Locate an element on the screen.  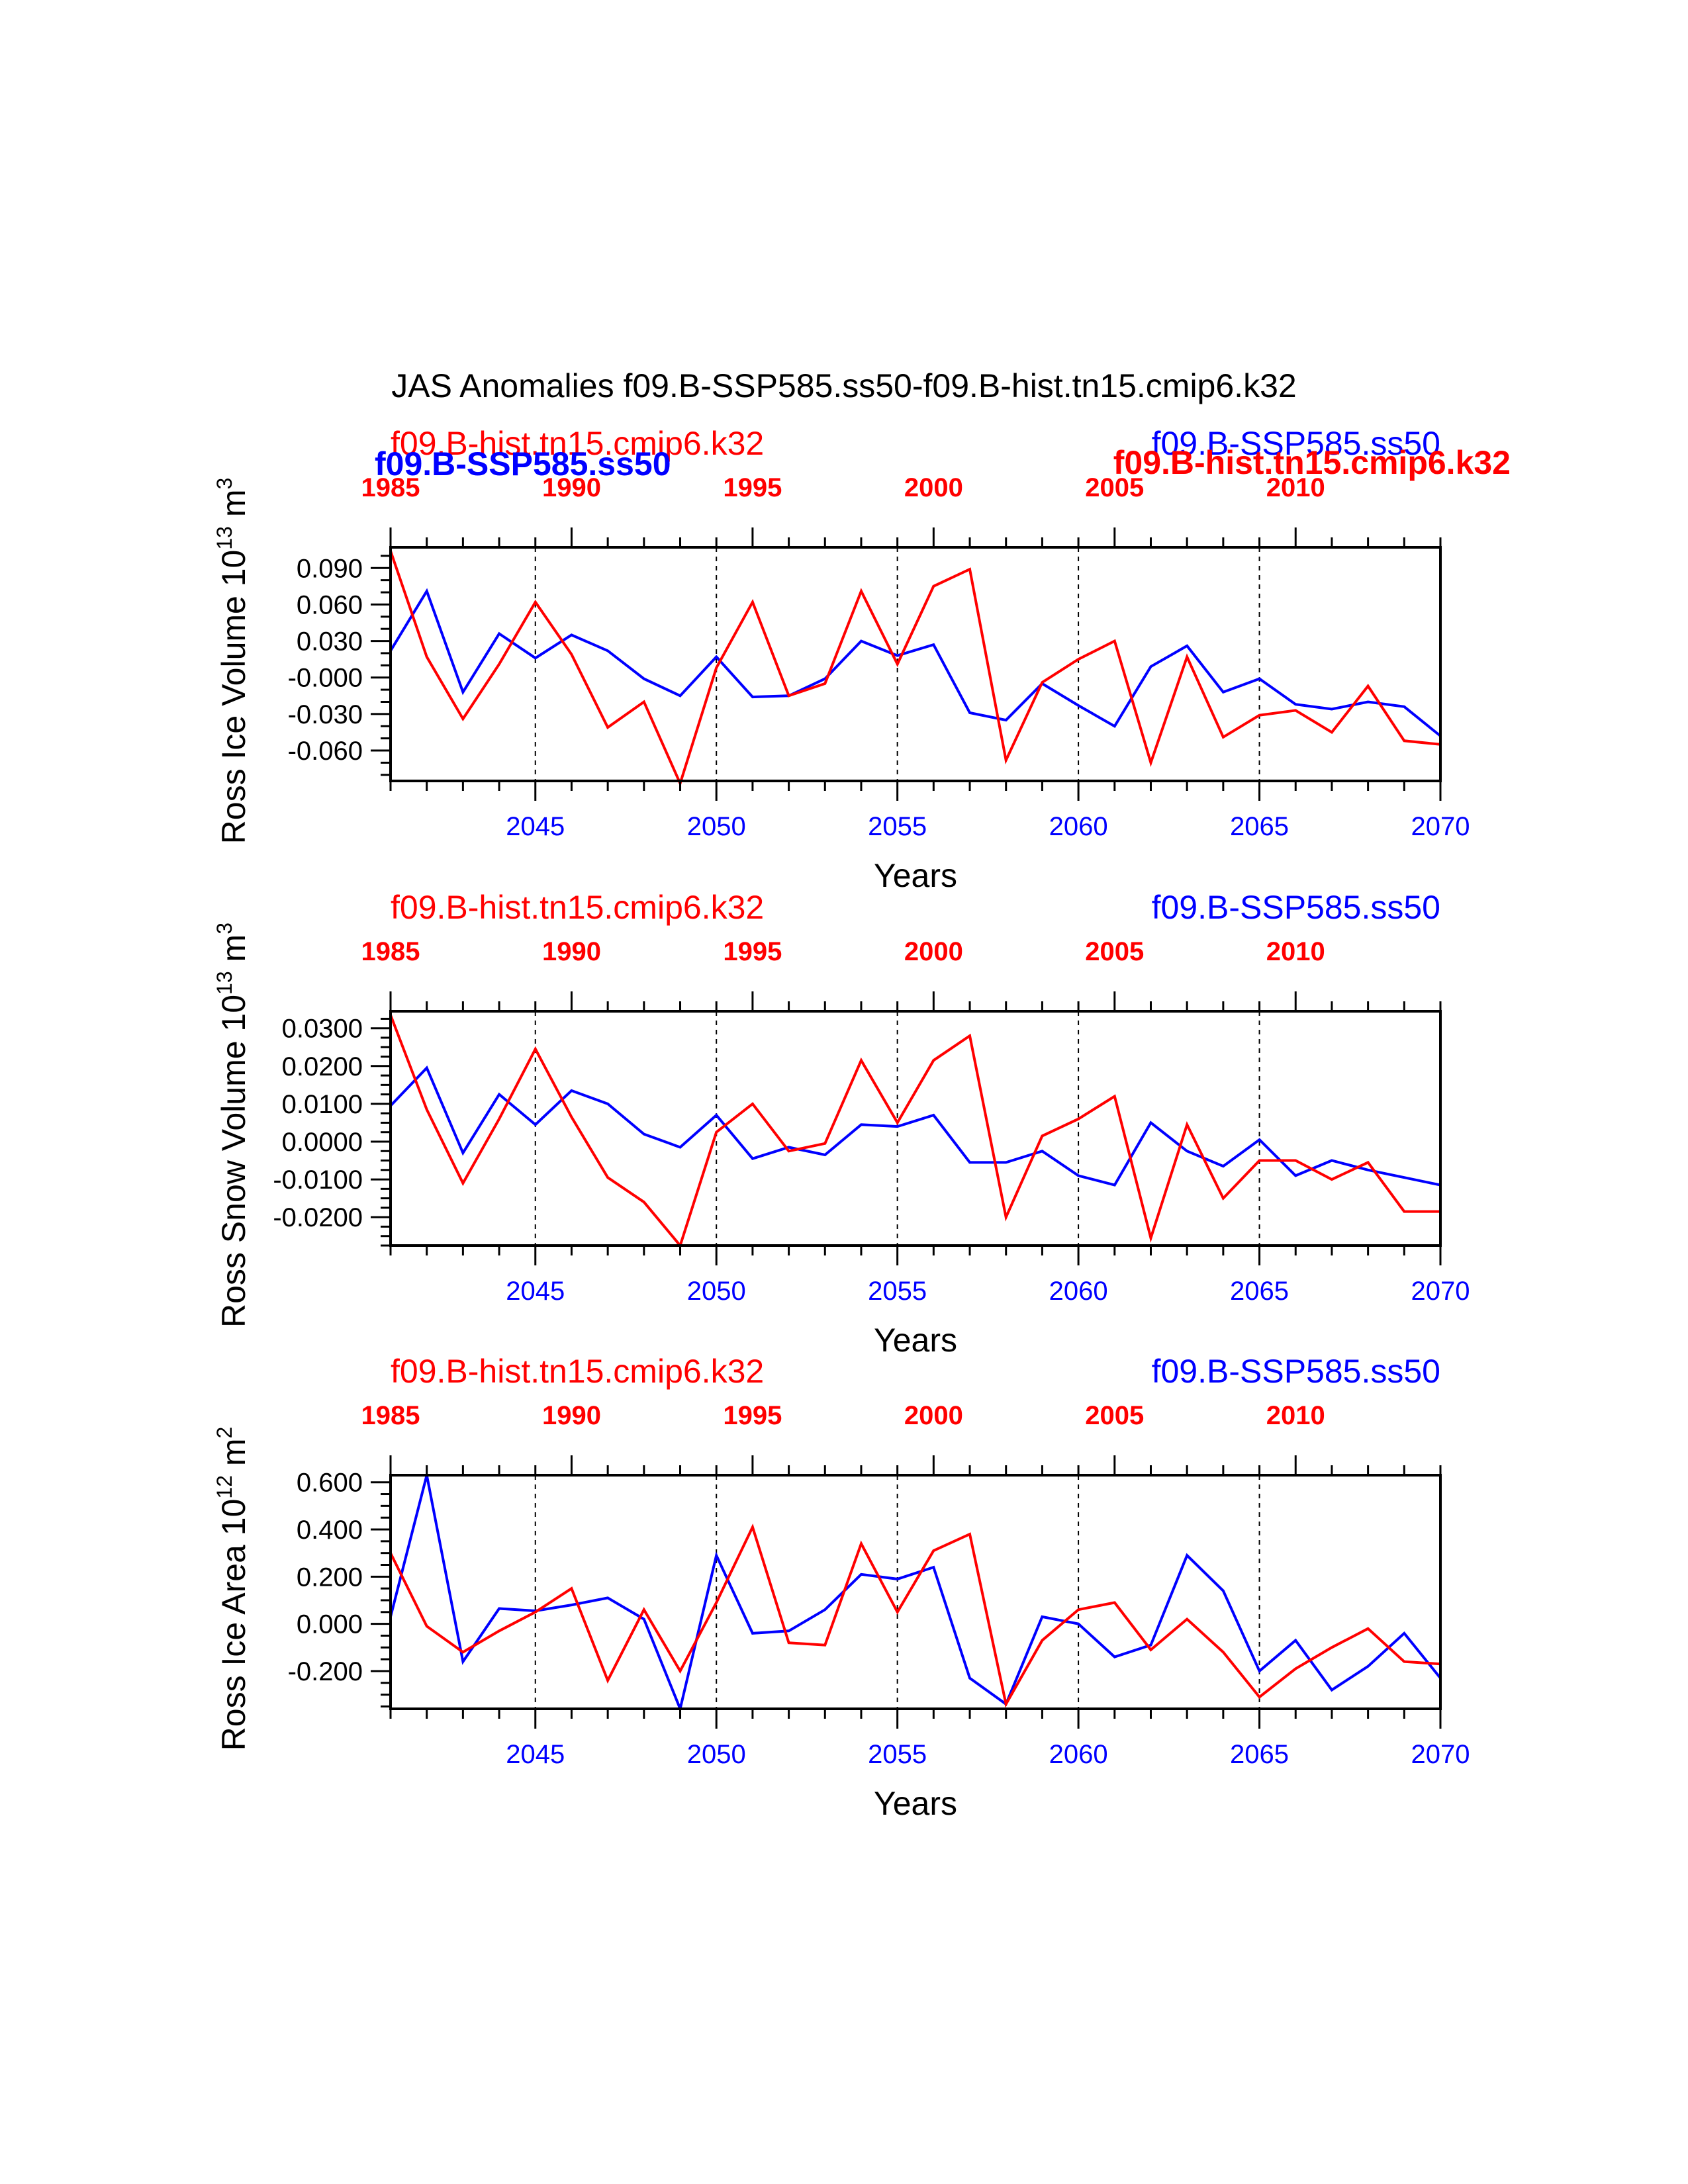
y-tick-label: -0.0200 is located at coordinates (318, 1217).